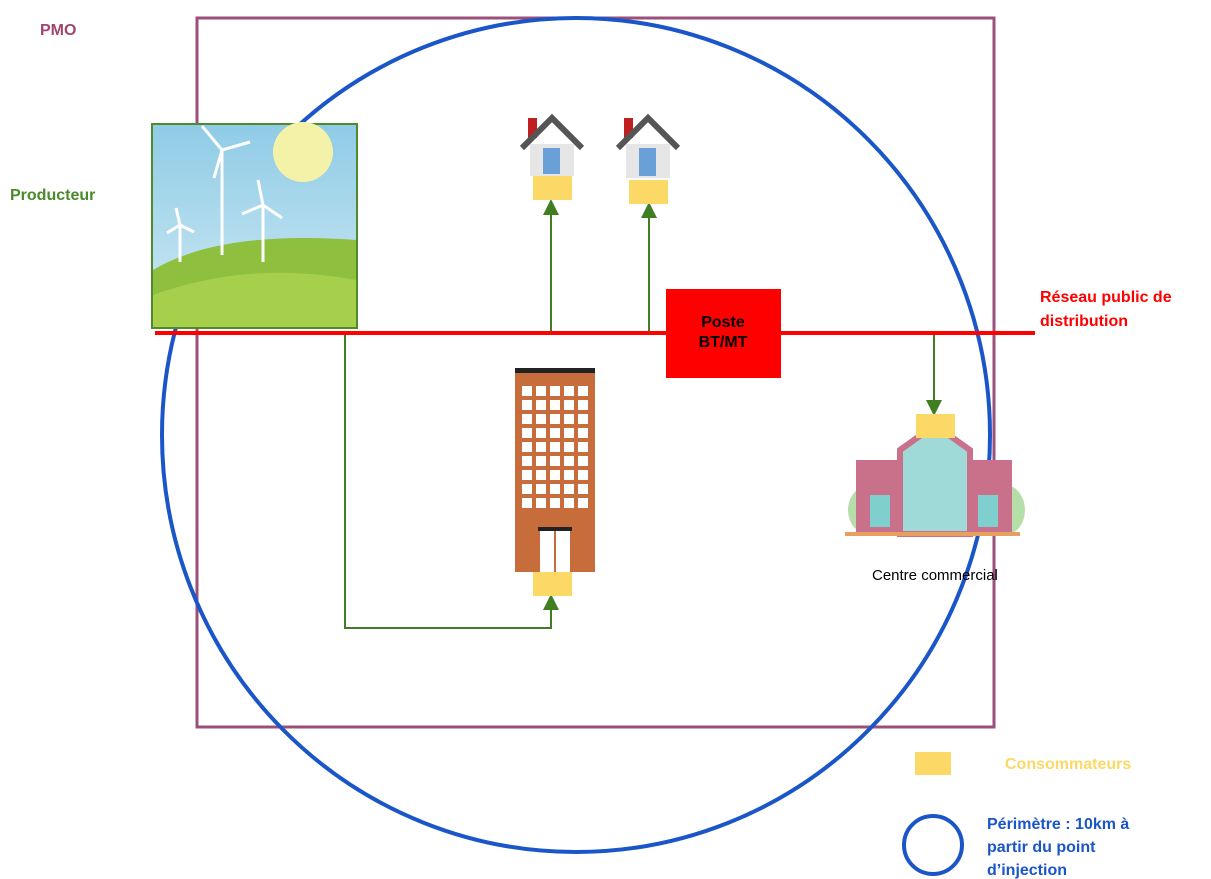 This screenshot has height=879, width=1211. What do you see at coordinates (1084, 321) in the screenshot?
I see `network-label: distribution` at bounding box center [1084, 321].